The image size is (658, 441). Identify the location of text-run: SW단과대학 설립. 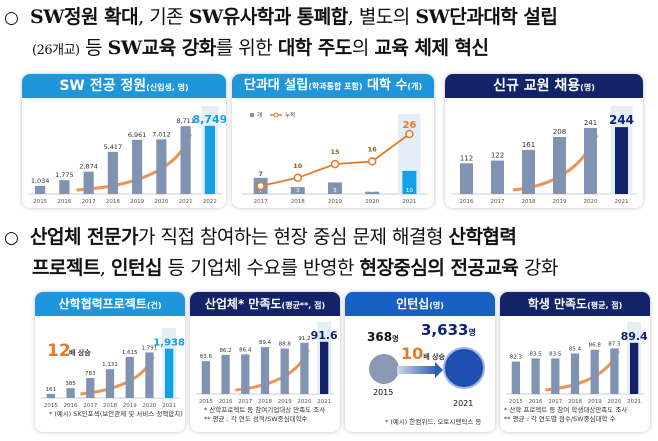
(486, 17).